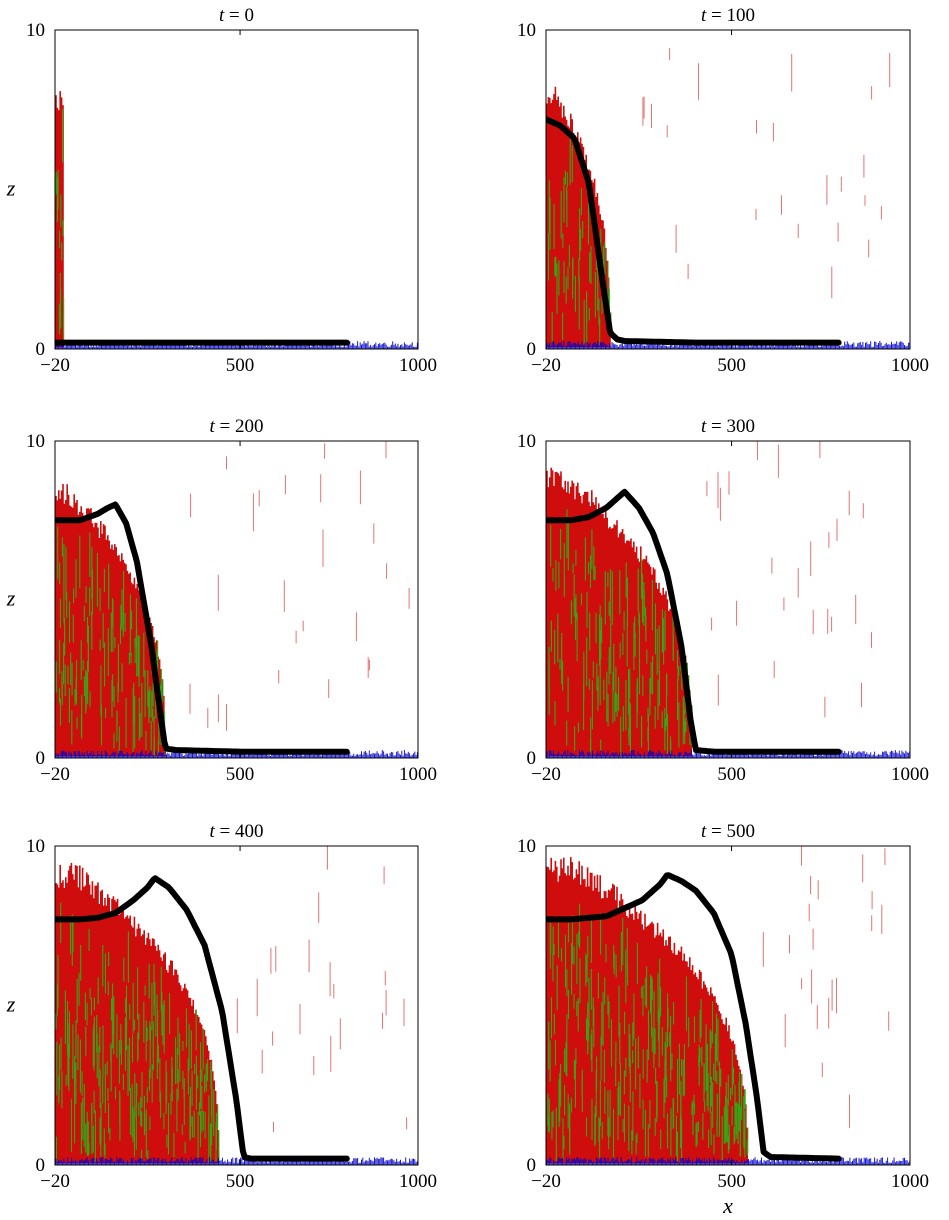 The image size is (949, 1220). Describe the element at coordinates (728, 831) in the screenshot. I see `panel-title: t = 500` at that location.